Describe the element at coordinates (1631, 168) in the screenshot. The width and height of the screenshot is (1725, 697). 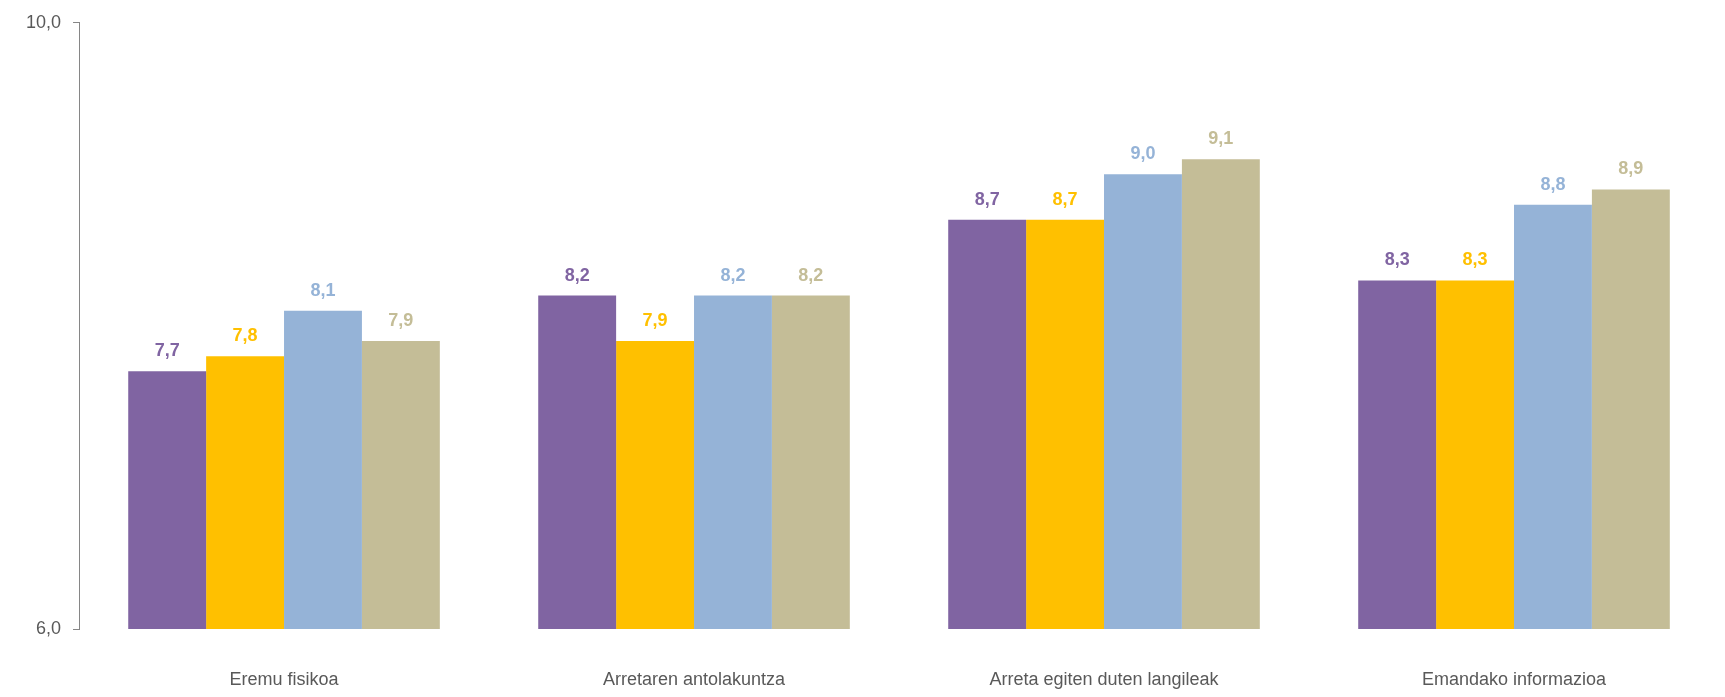
I see `data-label: 8,9` at that location.